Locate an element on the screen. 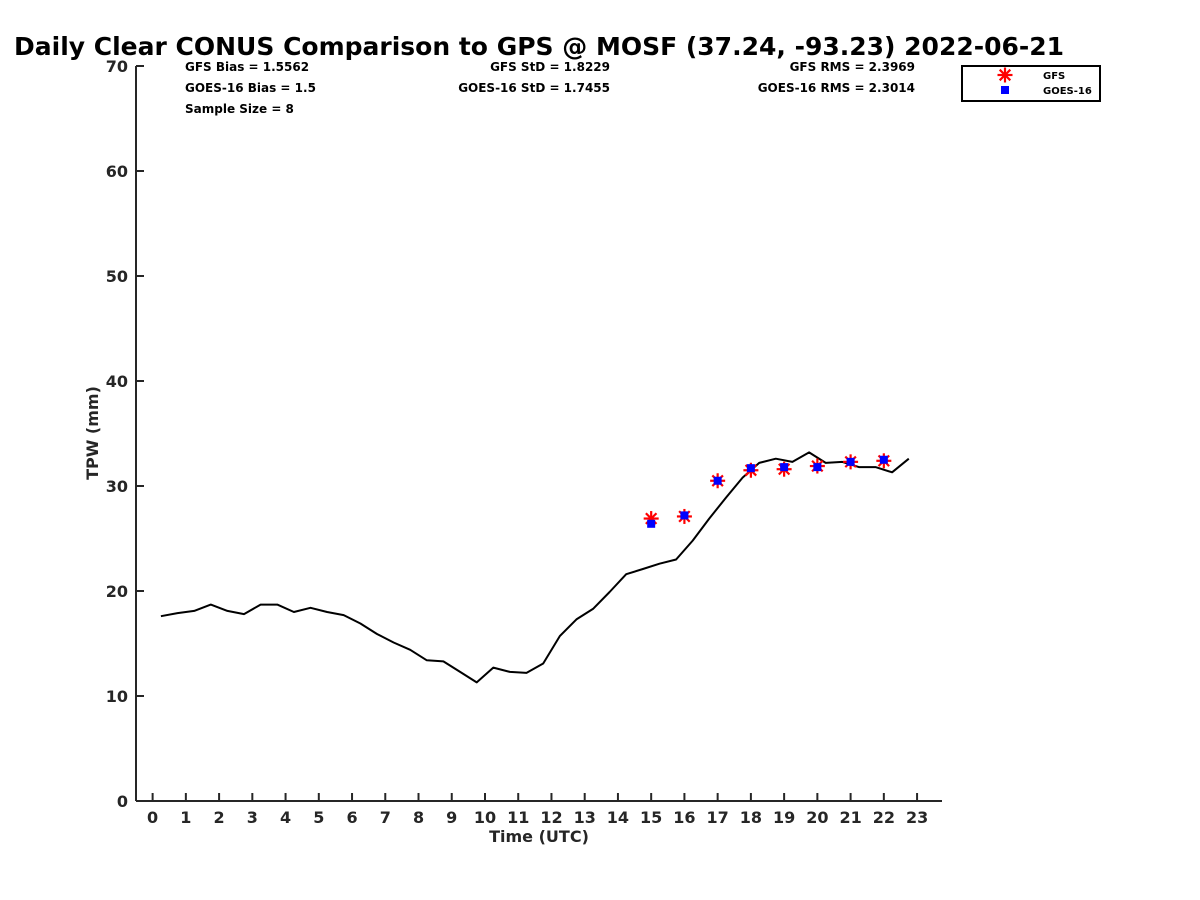 Image resolution: width=1200 pixels, height=900 pixels. x-tick-label: 6 is located at coordinates (351, 817).